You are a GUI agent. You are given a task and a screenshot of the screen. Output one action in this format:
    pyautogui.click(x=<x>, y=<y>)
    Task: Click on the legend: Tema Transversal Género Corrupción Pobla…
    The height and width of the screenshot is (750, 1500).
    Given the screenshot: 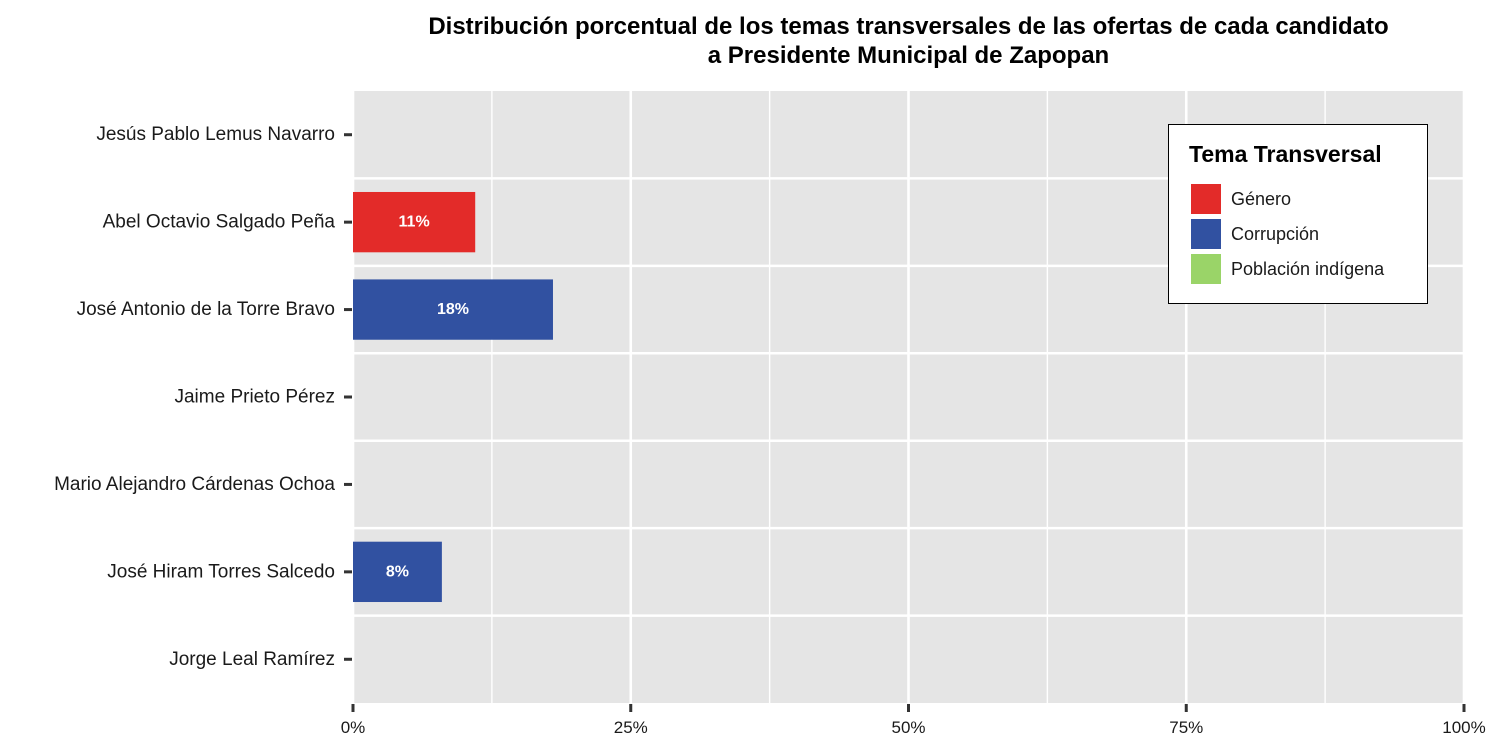 What is the action you would take?
    pyautogui.click(x=1298, y=214)
    